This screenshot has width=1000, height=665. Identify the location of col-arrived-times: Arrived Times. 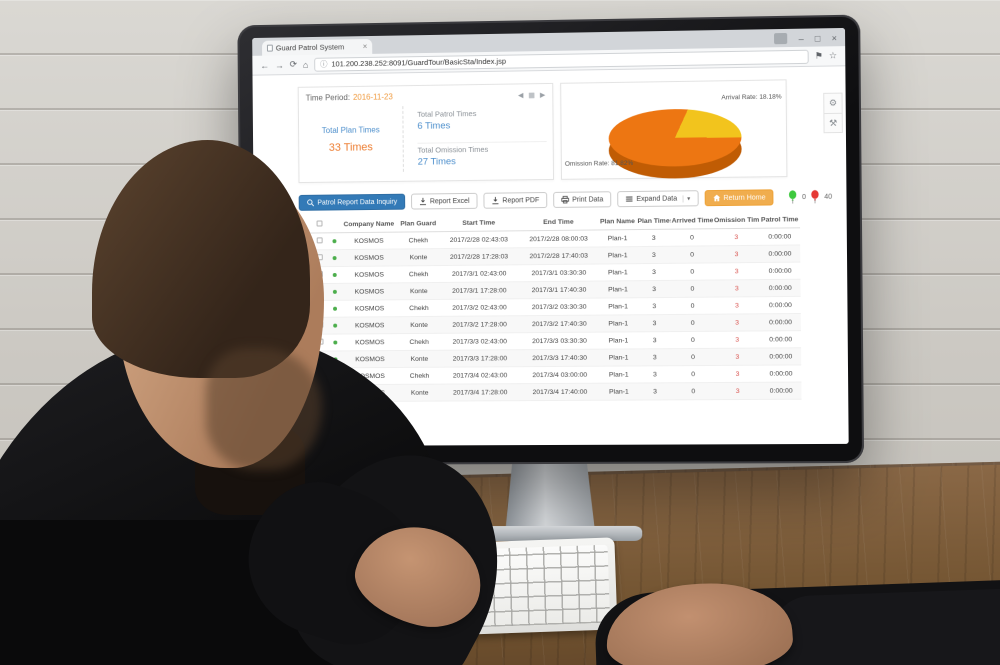
(692, 221).